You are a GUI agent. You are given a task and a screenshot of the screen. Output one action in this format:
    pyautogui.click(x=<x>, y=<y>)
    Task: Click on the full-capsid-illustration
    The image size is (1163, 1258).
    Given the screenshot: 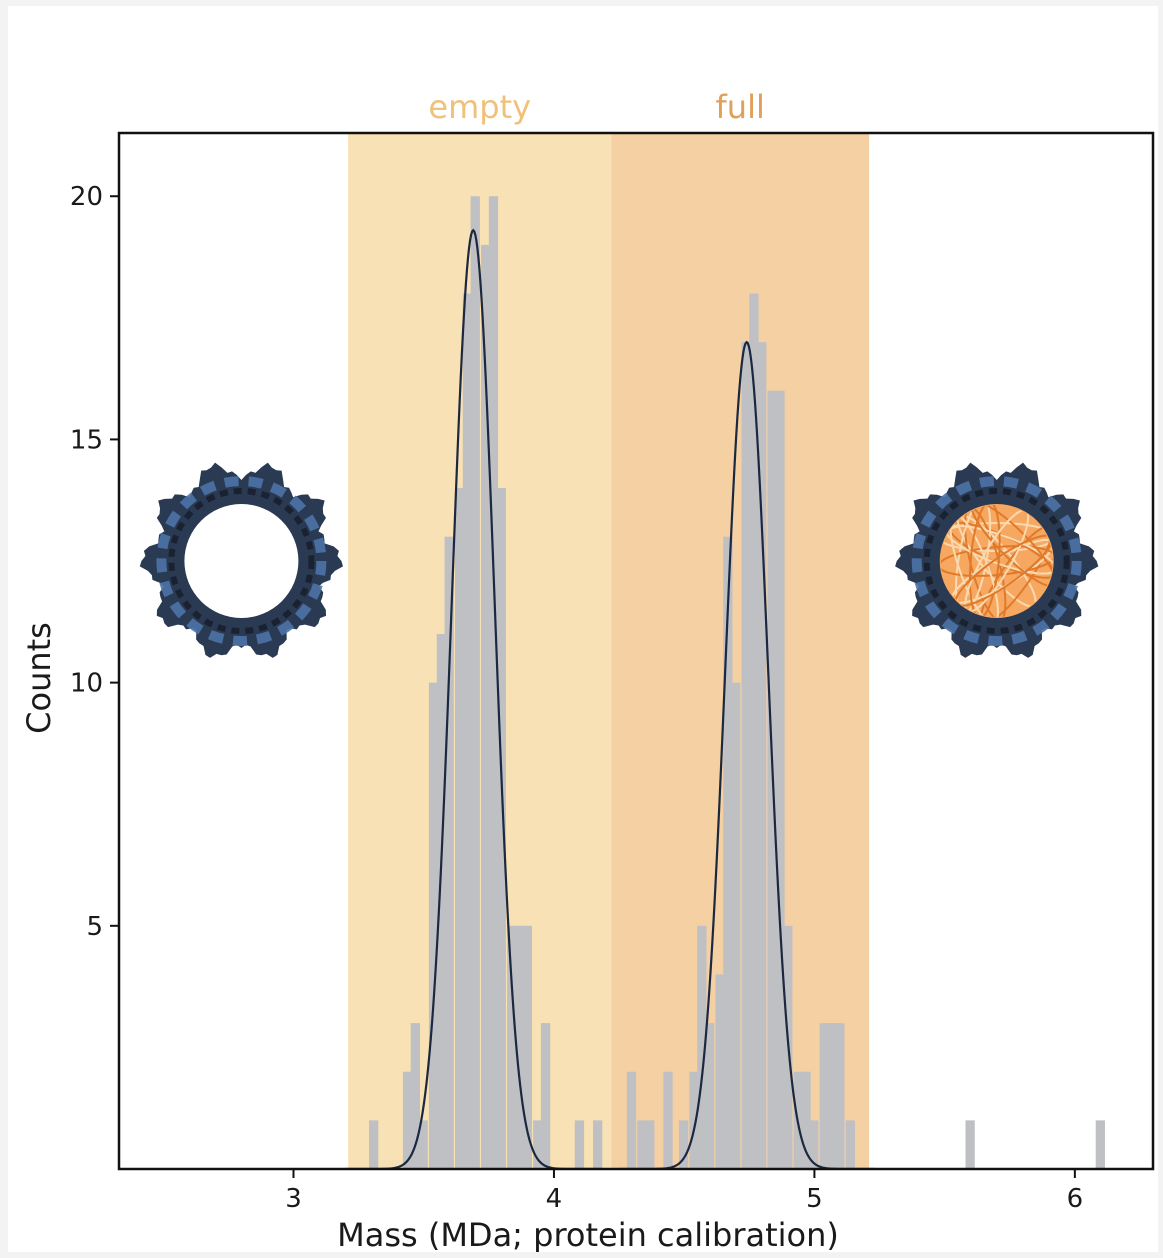 What is the action you would take?
    pyautogui.click(x=997, y=560)
    